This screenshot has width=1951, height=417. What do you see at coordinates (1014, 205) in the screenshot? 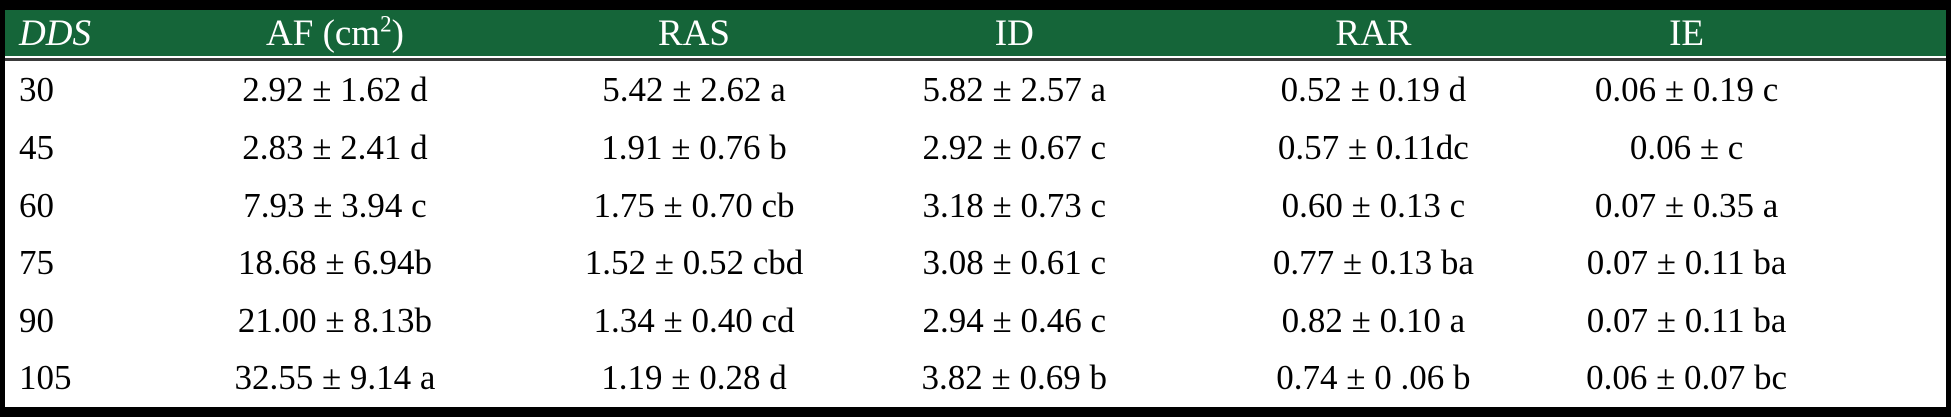
I see `cell-id: 3.18 ± 0.73 c` at bounding box center [1014, 205].